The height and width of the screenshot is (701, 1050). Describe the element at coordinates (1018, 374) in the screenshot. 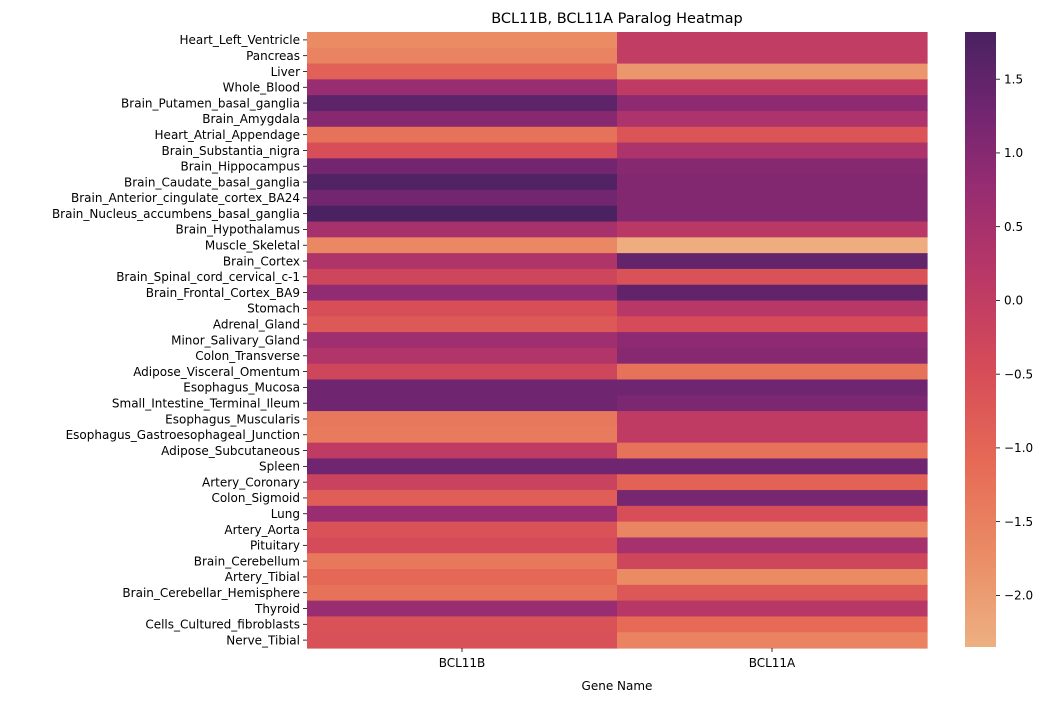

I see `colorbar-tick-label: −0.5` at that location.